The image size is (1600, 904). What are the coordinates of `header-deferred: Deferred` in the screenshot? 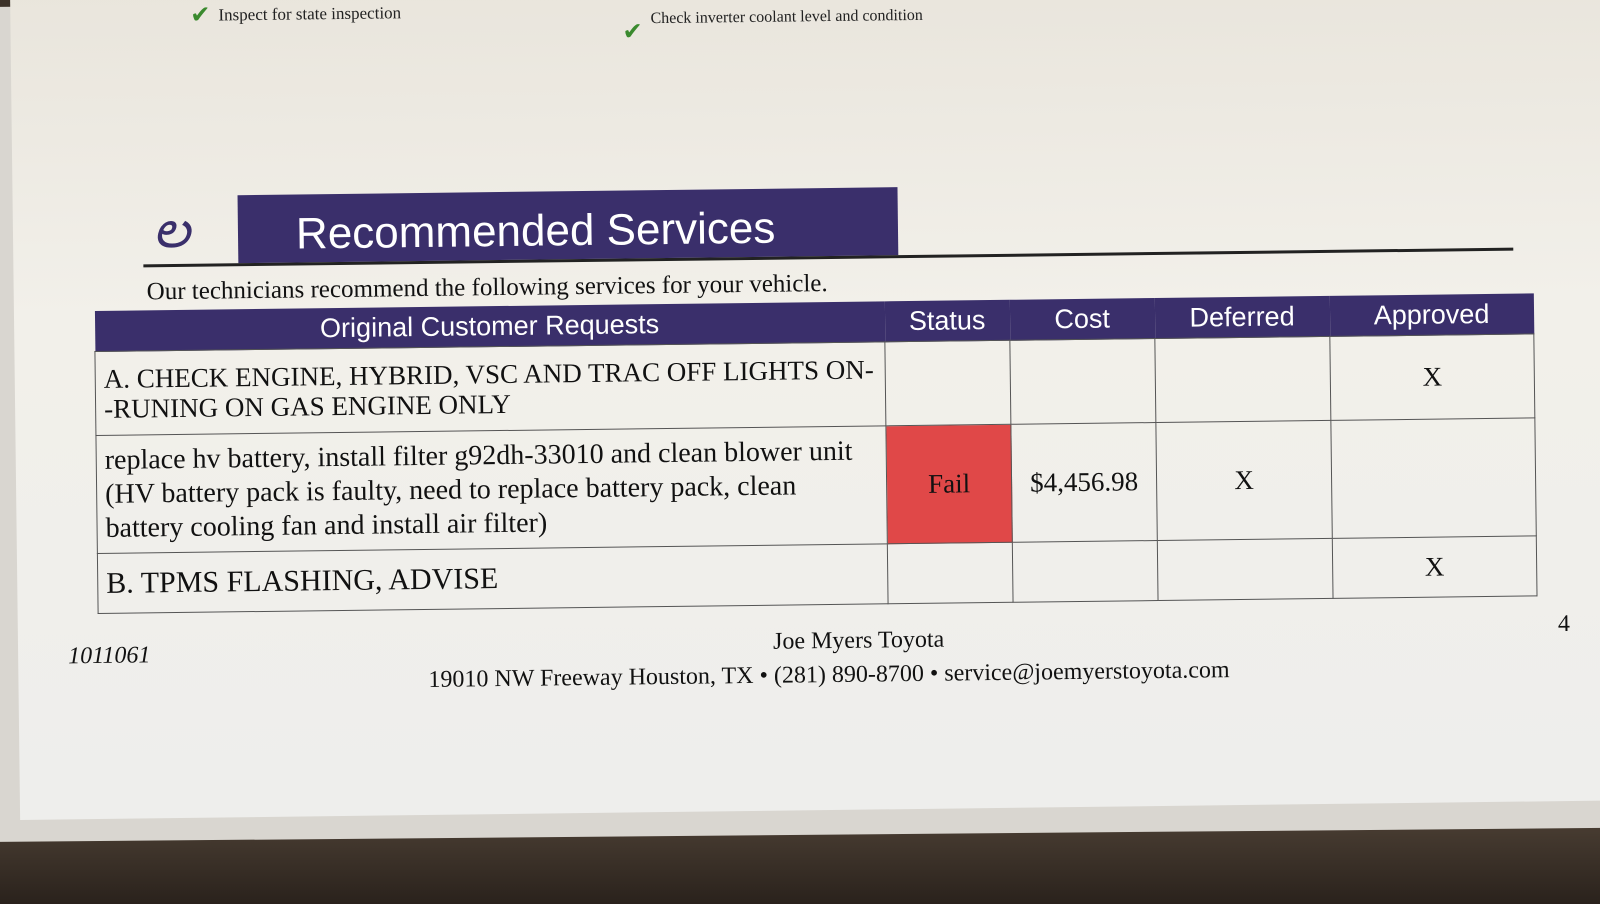 It's located at (1242, 317).